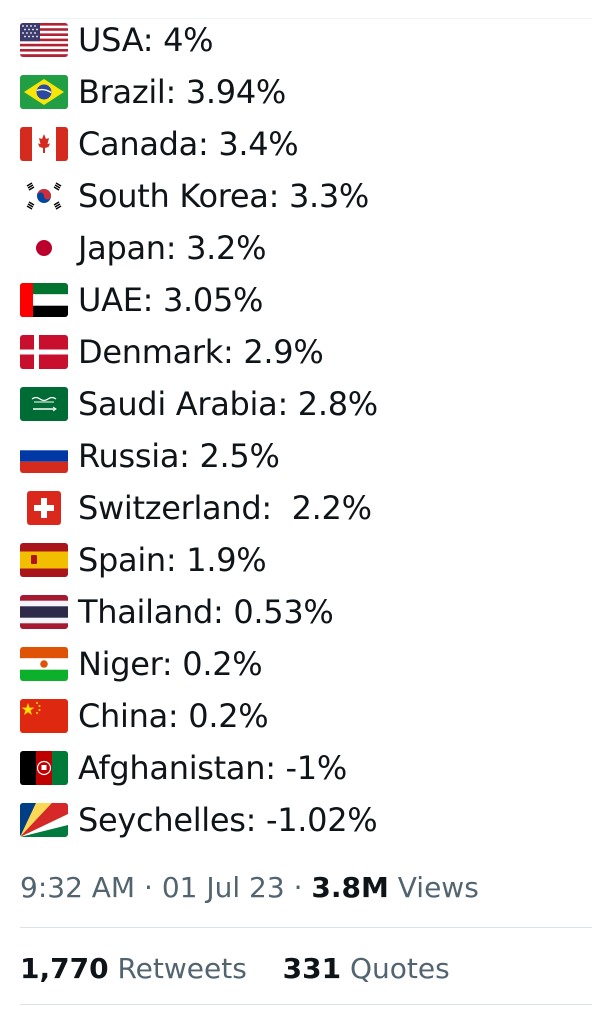 Image resolution: width=612 pixels, height=1024 pixels. I want to click on country-rate-text: Switzerland: 2.2%, so click(225, 508).